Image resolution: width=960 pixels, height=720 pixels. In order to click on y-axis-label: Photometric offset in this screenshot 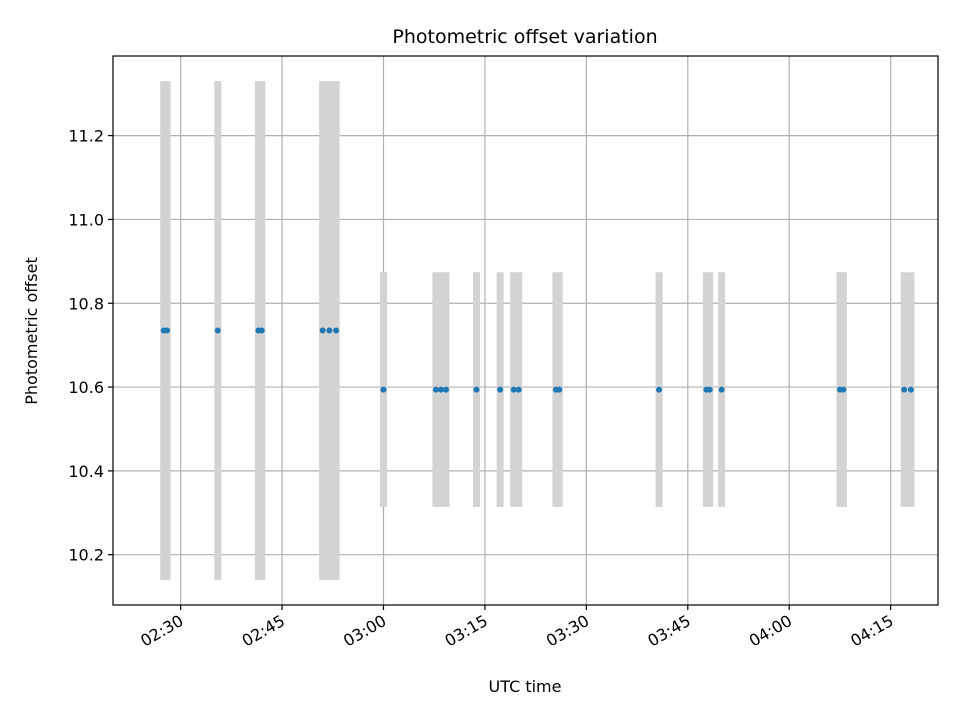, I will do `click(31, 331)`.